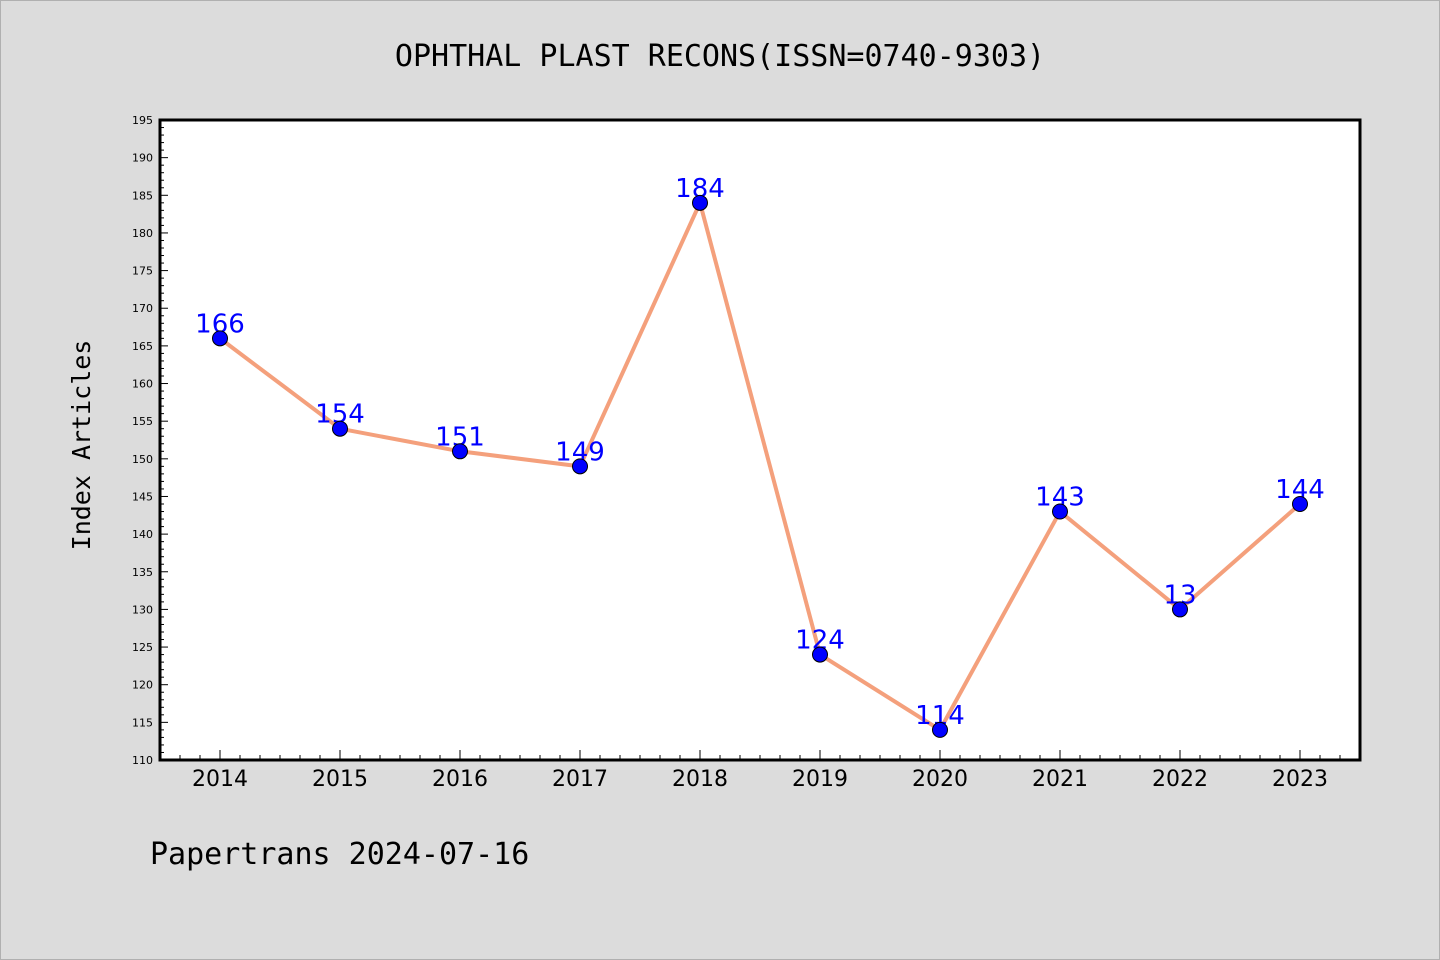 The height and width of the screenshot is (960, 1440). Describe the element at coordinates (340, 779) in the screenshot. I see `x-tick-label: 2015` at that location.